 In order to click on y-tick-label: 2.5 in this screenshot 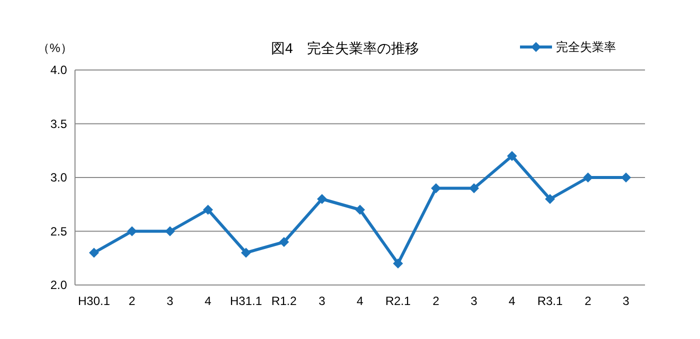, I will do `click(59, 231)`.